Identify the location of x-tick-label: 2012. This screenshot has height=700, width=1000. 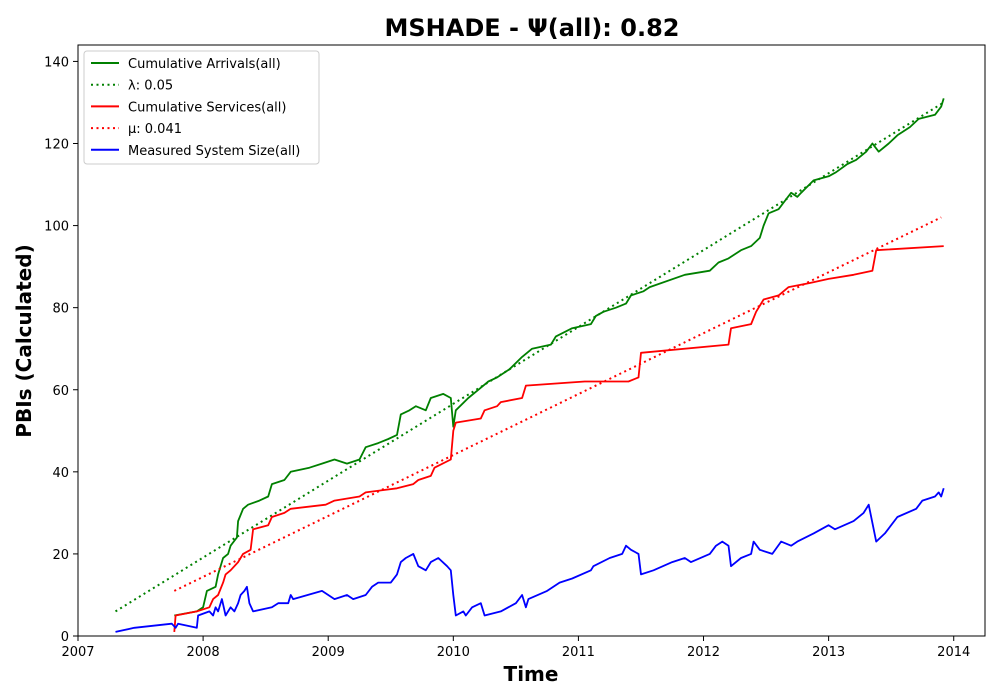
(703, 652).